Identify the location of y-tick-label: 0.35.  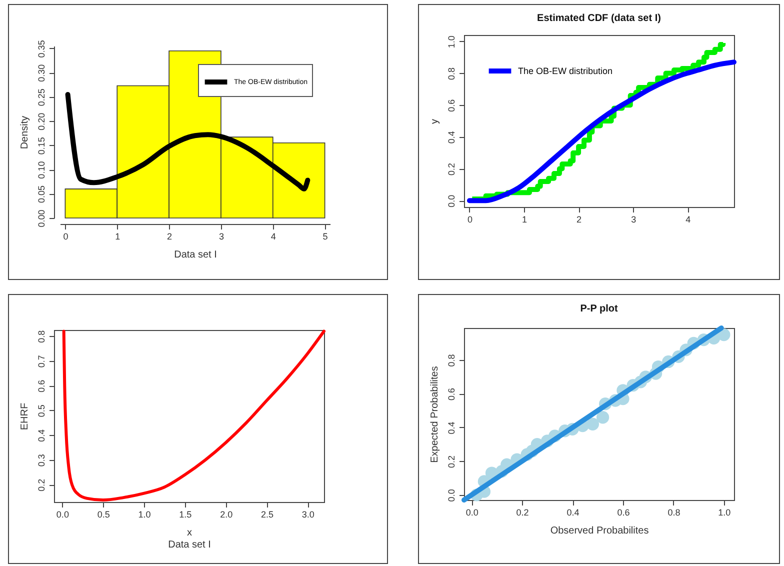
(41, 49).